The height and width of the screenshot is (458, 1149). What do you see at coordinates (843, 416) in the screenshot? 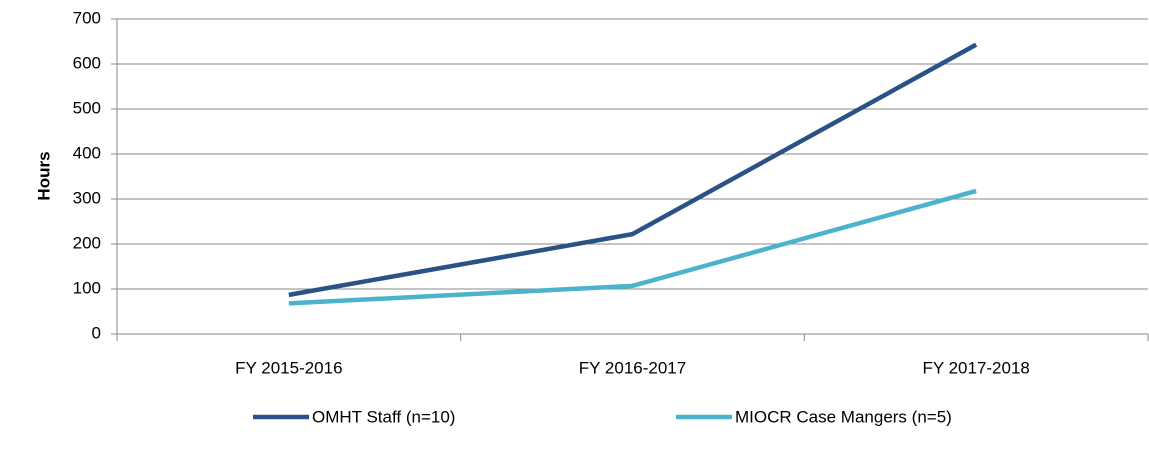
I see `legend-label: MIOCR Case Mangers (n=5)` at bounding box center [843, 416].